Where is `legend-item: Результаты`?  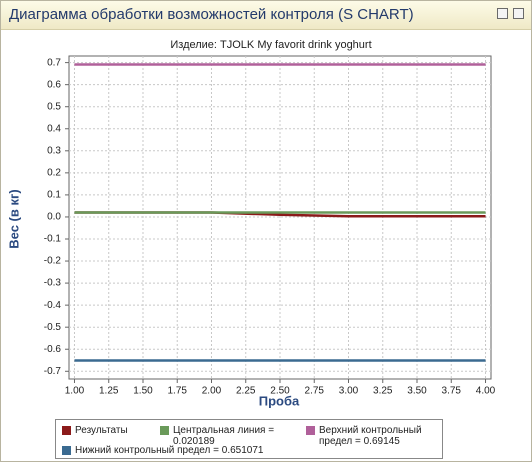 legend-item: Результаты is located at coordinates (107, 430).